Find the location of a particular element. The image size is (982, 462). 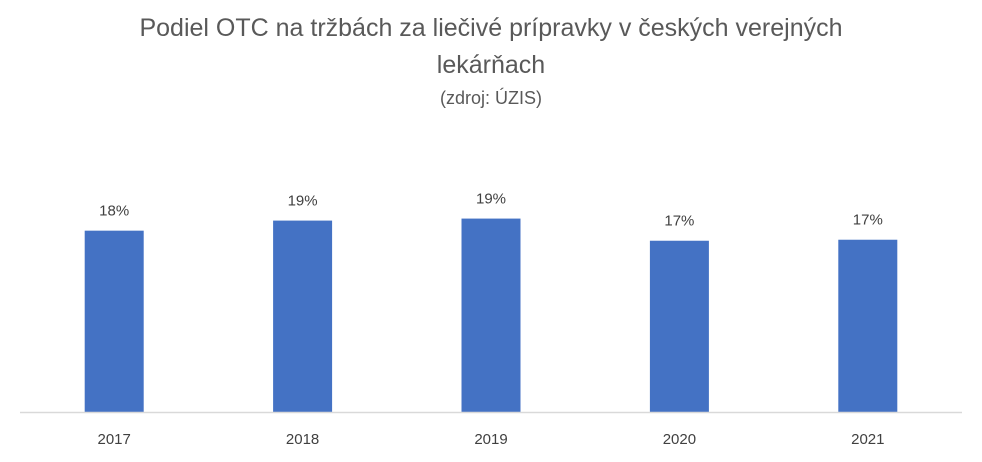

bar-2019 is located at coordinates (491, 315).